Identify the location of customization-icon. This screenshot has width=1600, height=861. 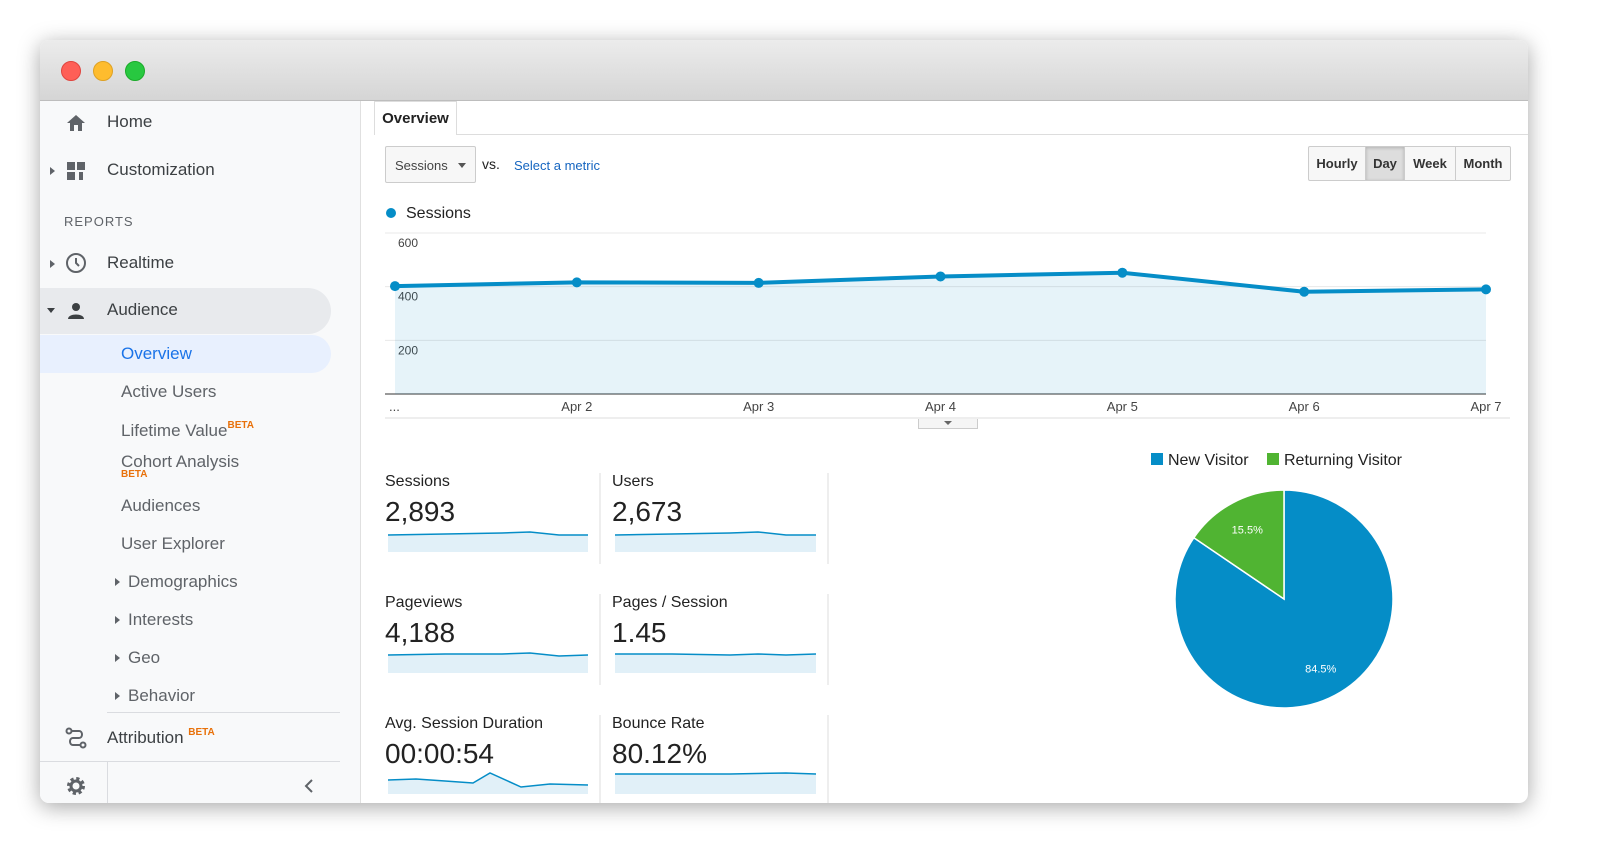
(76, 171).